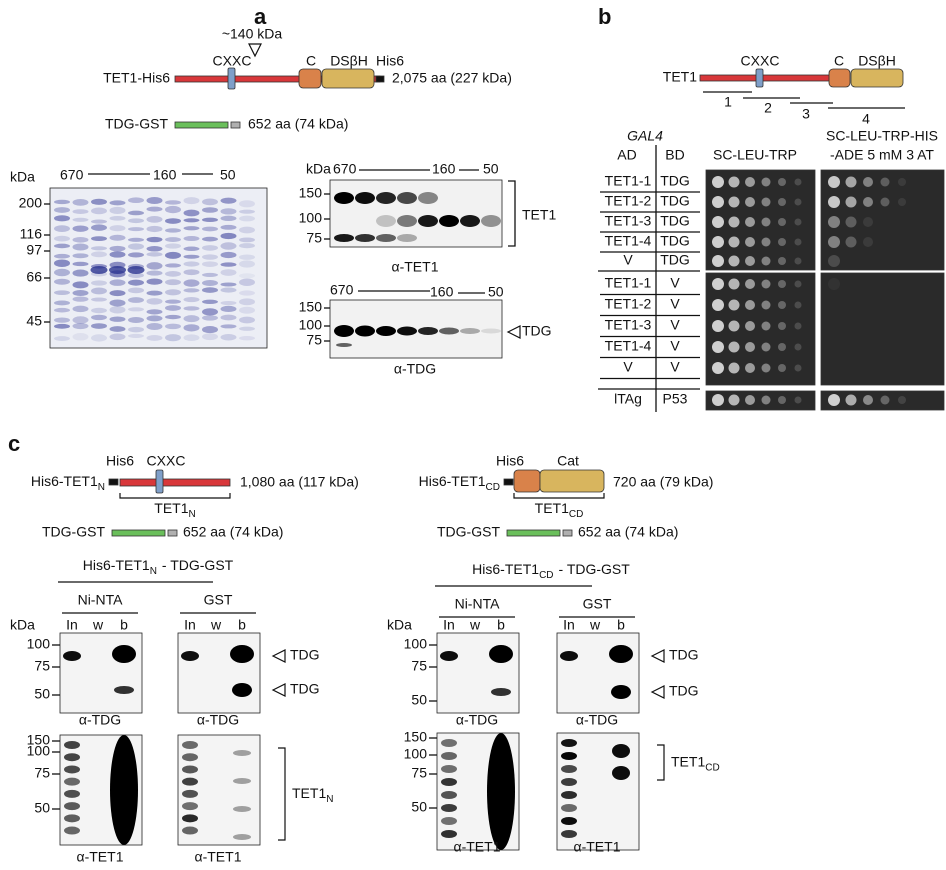 The width and height of the screenshot is (946, 870). What do you see at coordinates (260, 16) in the screenshot?
I see `panel-label: a` at bounding box center [260, 16].